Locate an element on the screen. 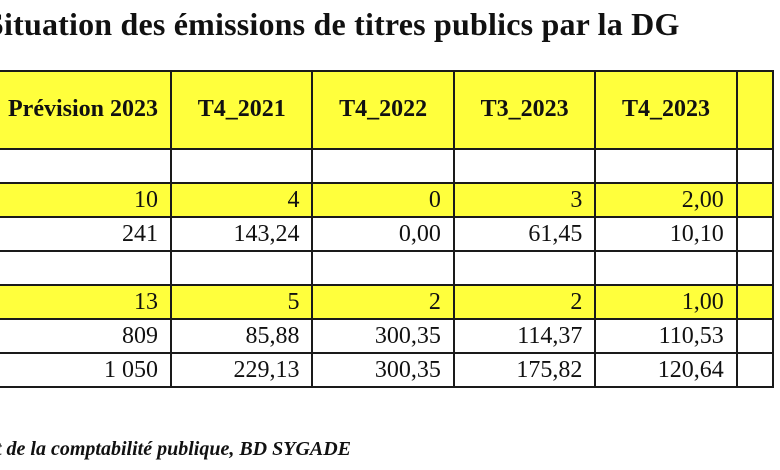 The image size is (780, 470). table-cell: 0,00 is located at coordinates (383, 234).